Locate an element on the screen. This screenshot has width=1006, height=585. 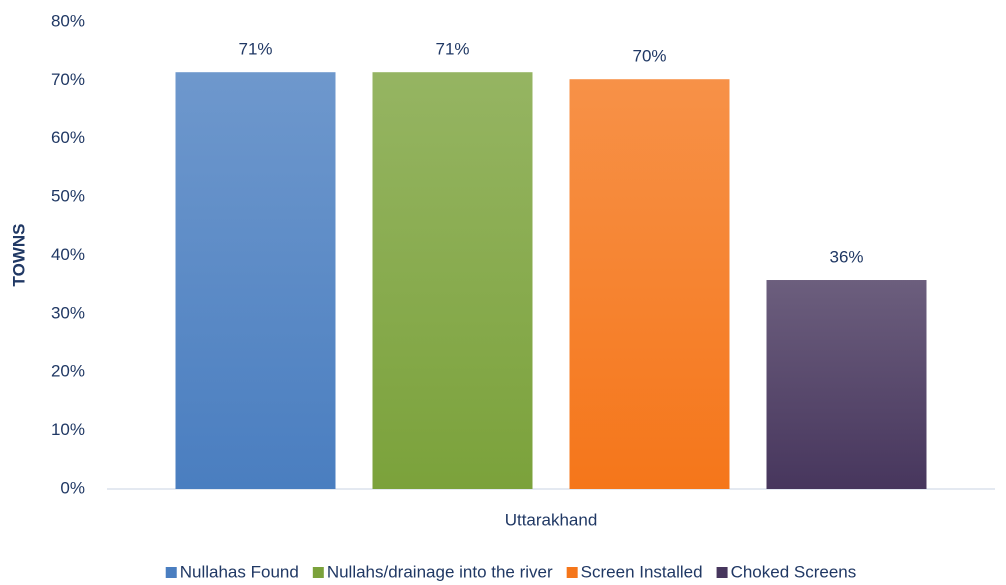
y-tick-label: 60% is located at coordinates (68, 137).